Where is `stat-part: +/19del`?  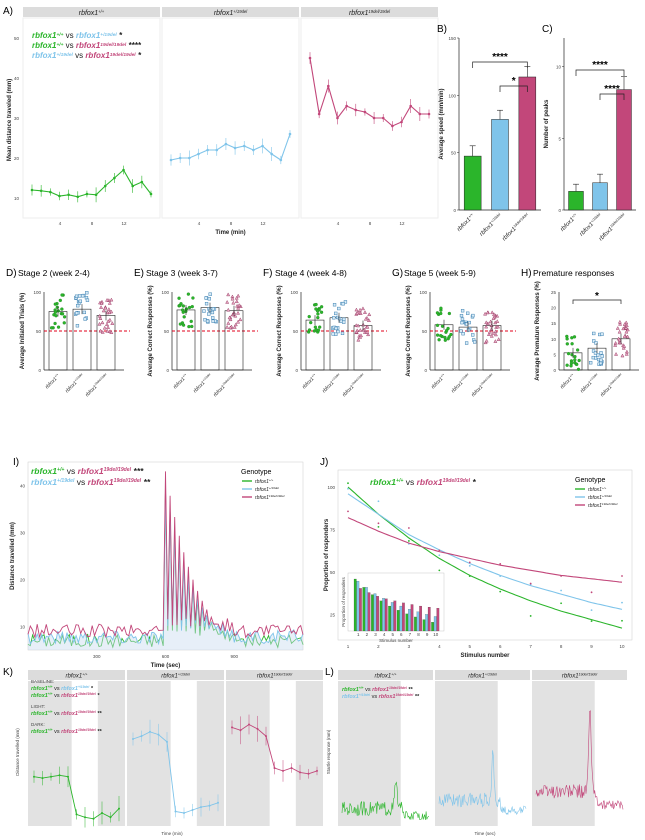
stat-part: +/19del is located at coordinates (64, 55).